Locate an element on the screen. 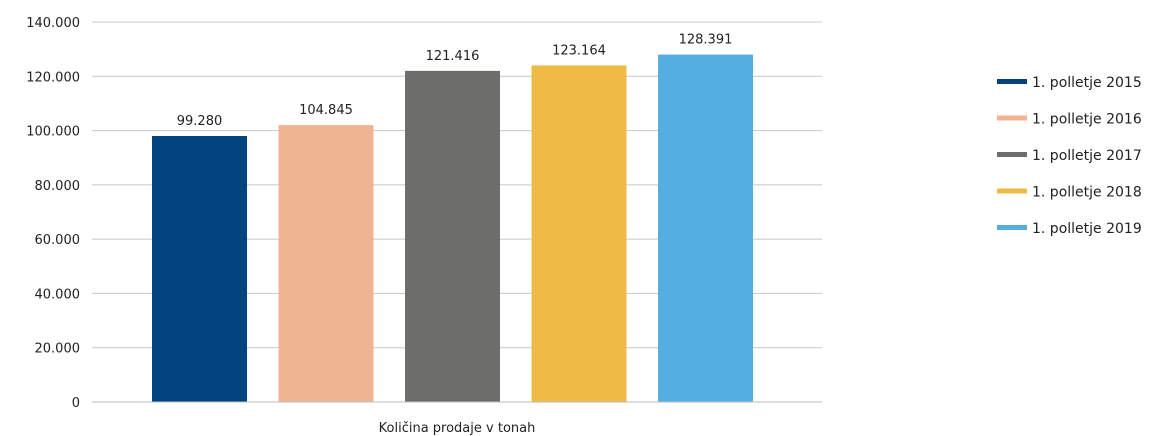  legend-swatch-2015 is located at coordinates (1012, 81).